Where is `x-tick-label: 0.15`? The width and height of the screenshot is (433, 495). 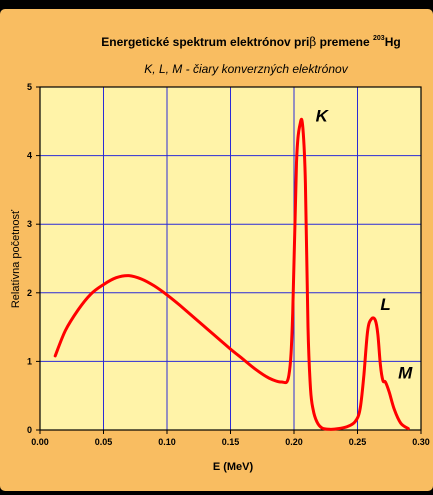 x-tick-label: 0.15 is located at coordinates (231, 442).